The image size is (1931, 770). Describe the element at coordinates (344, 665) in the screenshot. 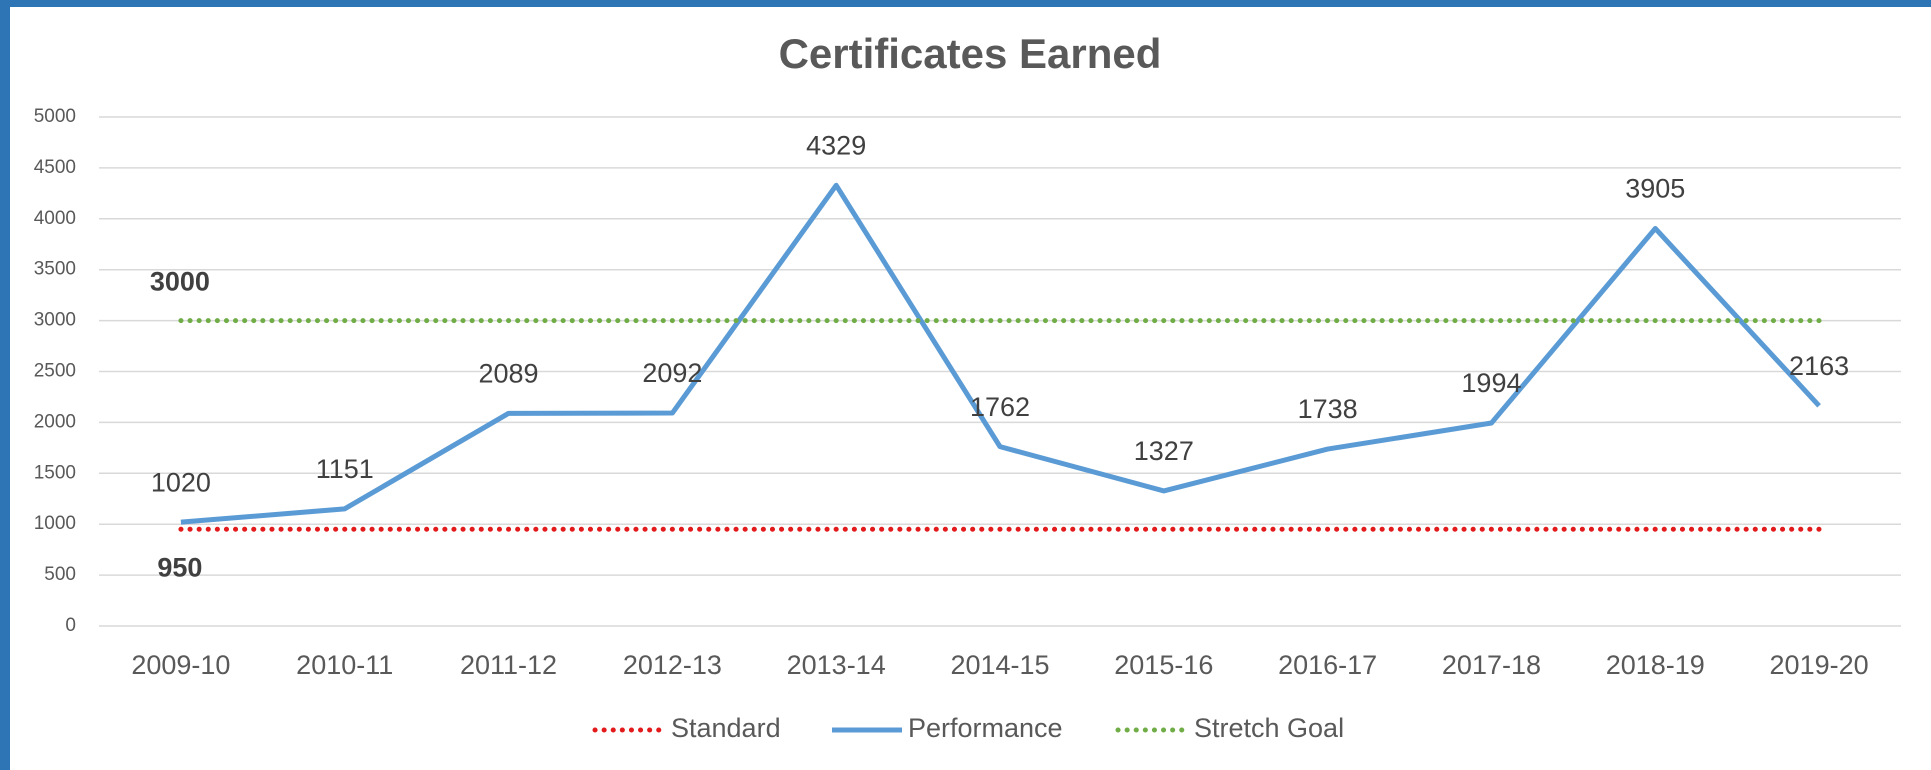

I see `x-tick-label: 2010-11` at that location.